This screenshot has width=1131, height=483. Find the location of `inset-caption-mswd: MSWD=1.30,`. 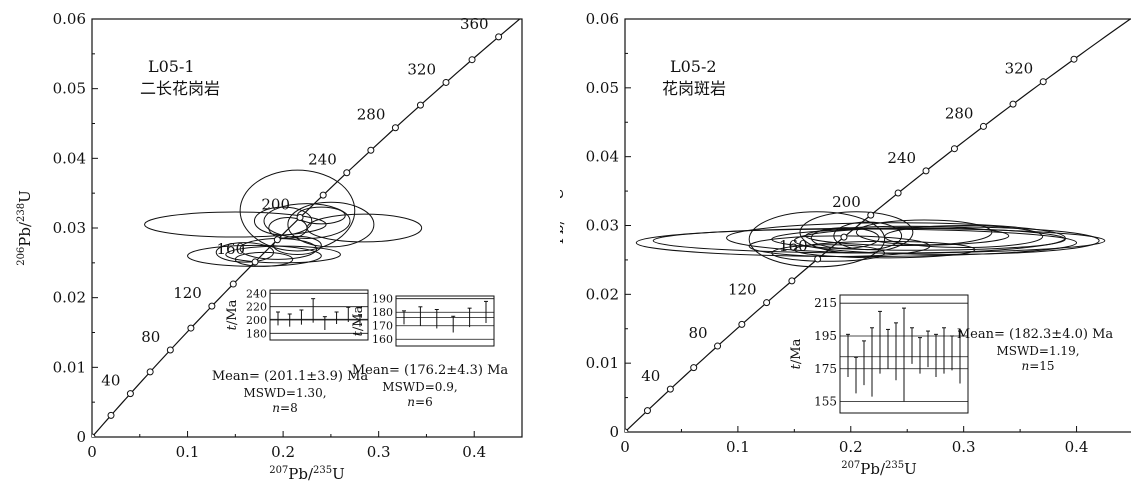

inset-caption-mswd: MSWD=1.30, is located at coordinates (284, 393).